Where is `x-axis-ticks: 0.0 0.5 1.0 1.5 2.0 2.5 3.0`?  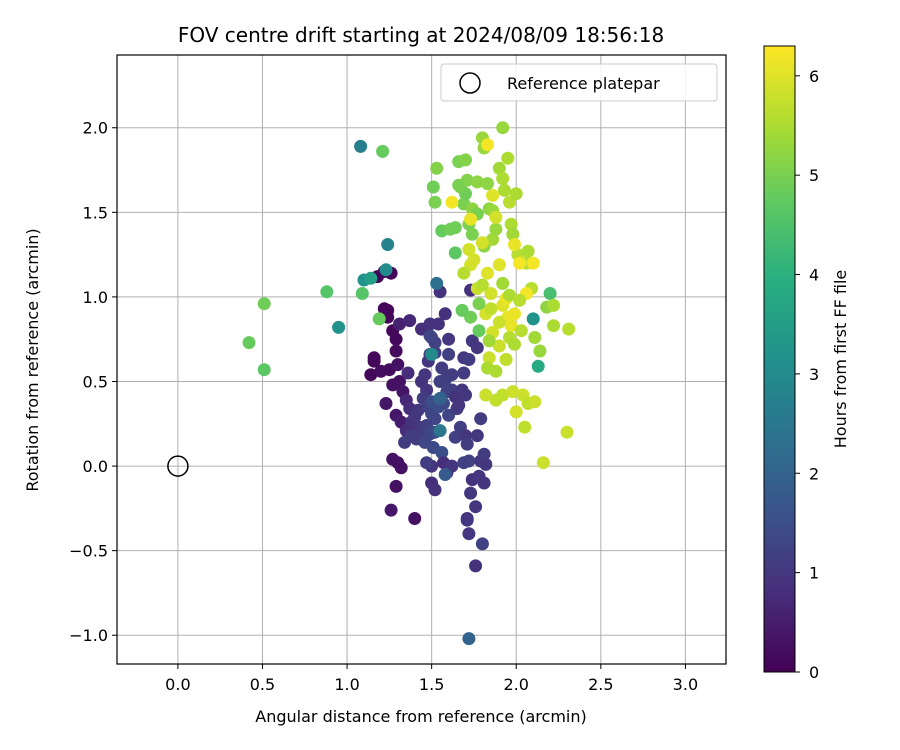
x-axis-ticks: 0.0 0.5 1.0 1.5 2.0 2.5 3.0 is located at coordinates (431, 679).